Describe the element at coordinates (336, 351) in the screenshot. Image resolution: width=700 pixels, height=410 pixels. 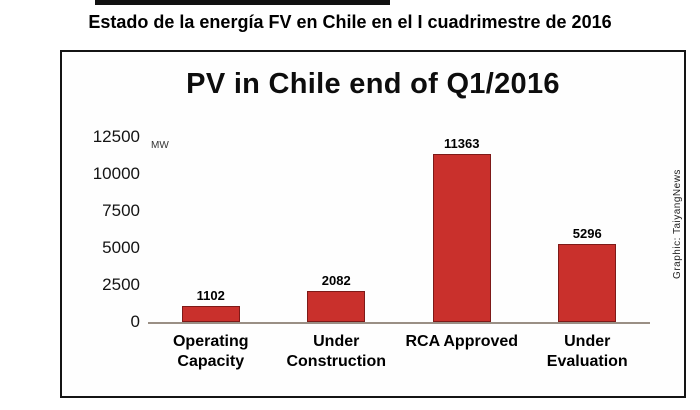
I see `category-label: Under Construction` at that location.